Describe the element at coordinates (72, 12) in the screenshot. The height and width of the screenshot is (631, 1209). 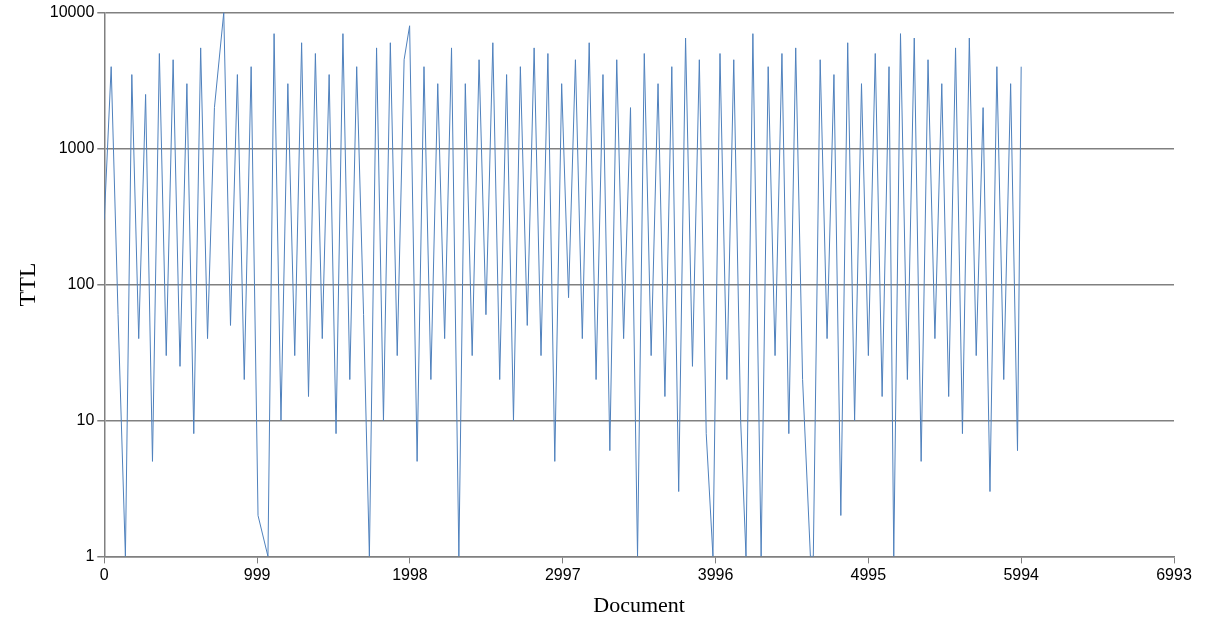
I see `y-tick-label: 10000` at that location.